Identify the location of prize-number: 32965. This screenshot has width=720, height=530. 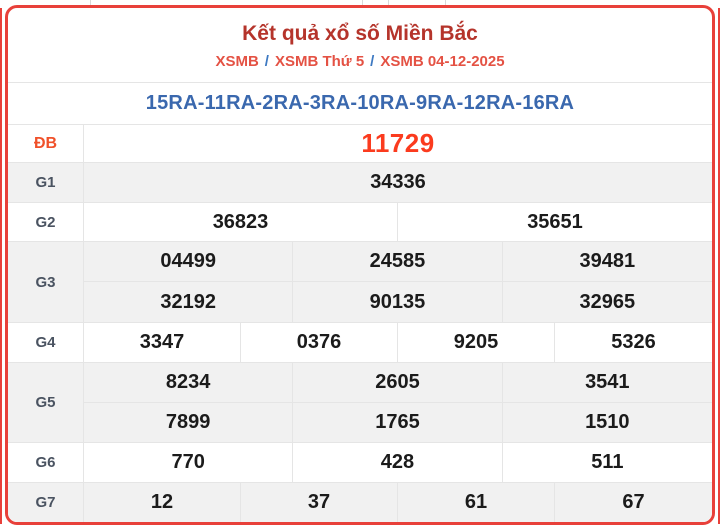
(607, 301).